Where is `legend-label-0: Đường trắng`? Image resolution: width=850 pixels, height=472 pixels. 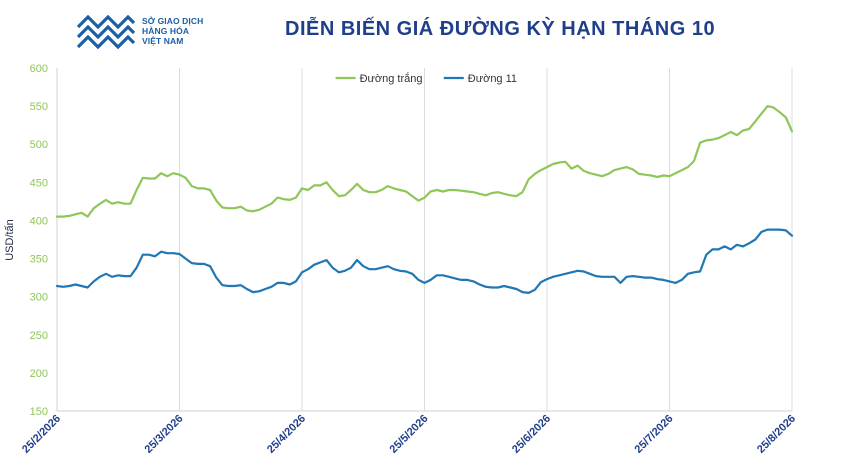 legend-label-0: Đường trắng is located at coordinates (391, 78).